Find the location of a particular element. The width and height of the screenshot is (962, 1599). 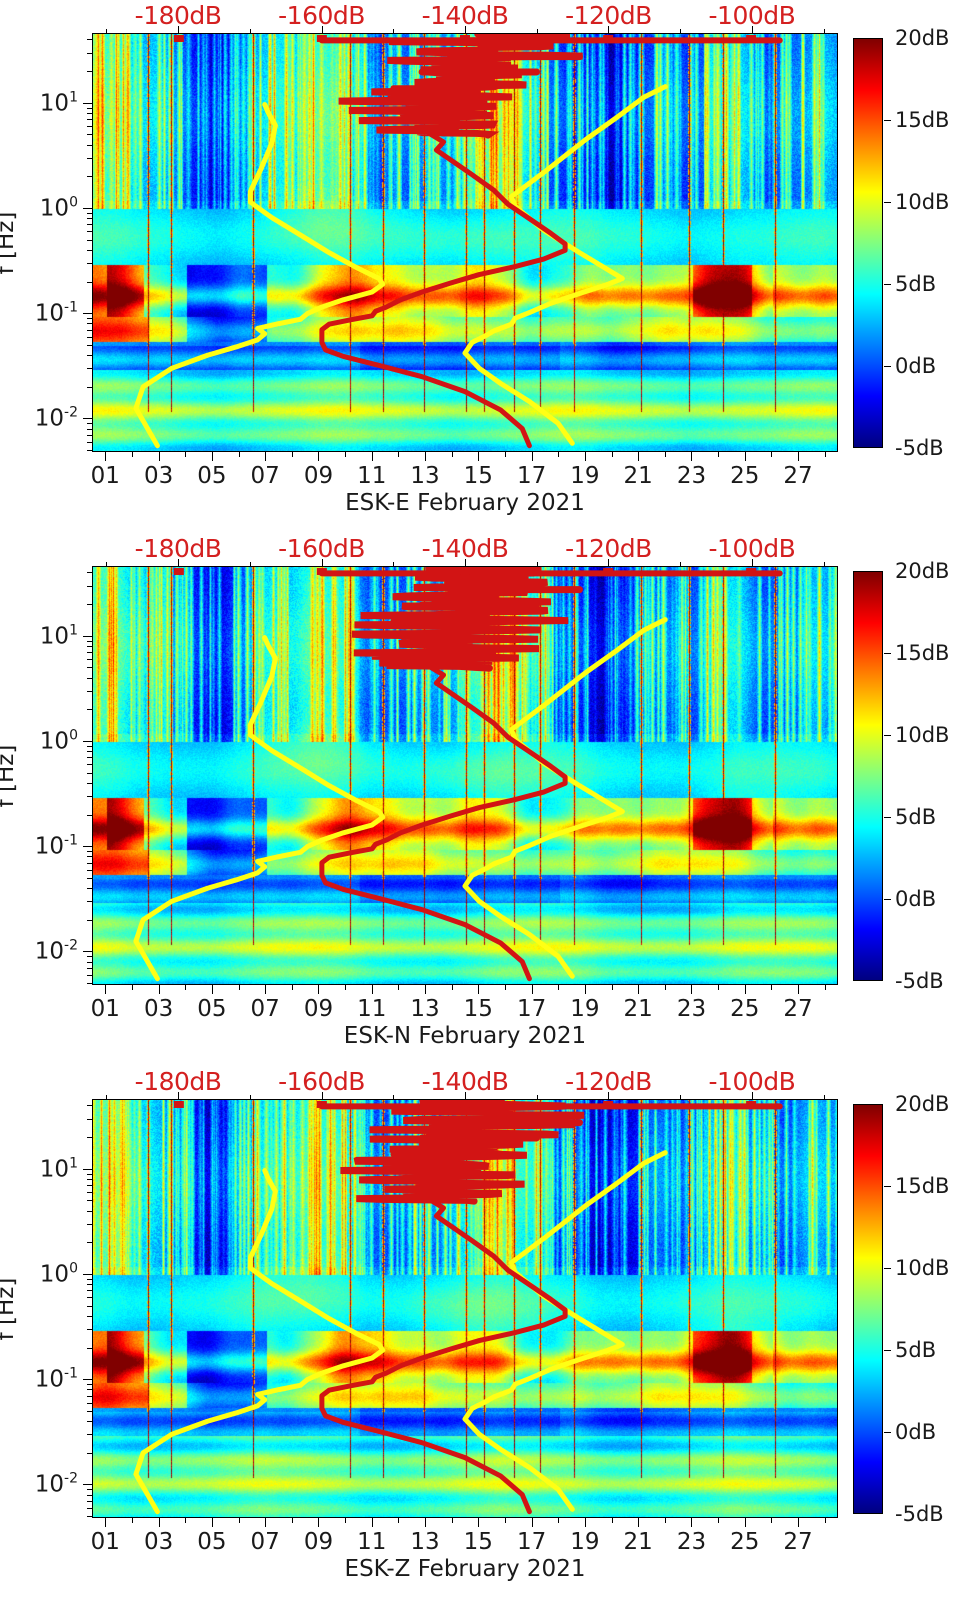

frequency-axis-label: 10⁻² is located at coordinates (56, 951).